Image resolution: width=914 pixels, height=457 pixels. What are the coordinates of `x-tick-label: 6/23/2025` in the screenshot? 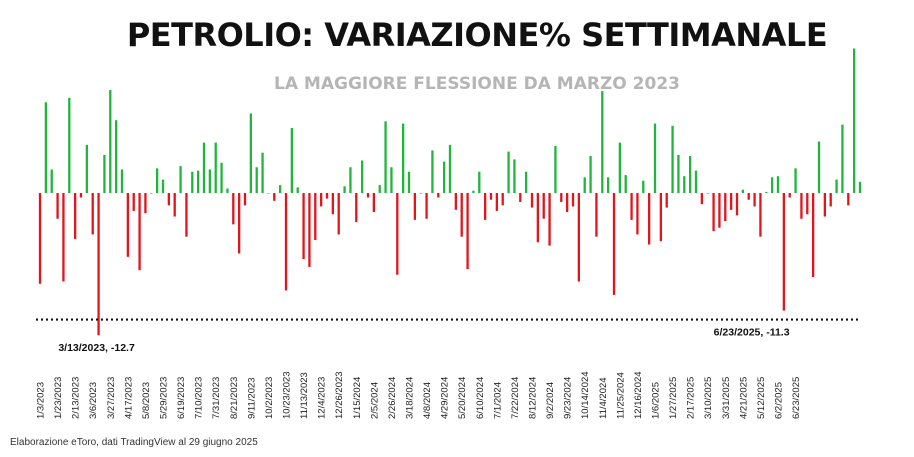 It's located at (796, 398).